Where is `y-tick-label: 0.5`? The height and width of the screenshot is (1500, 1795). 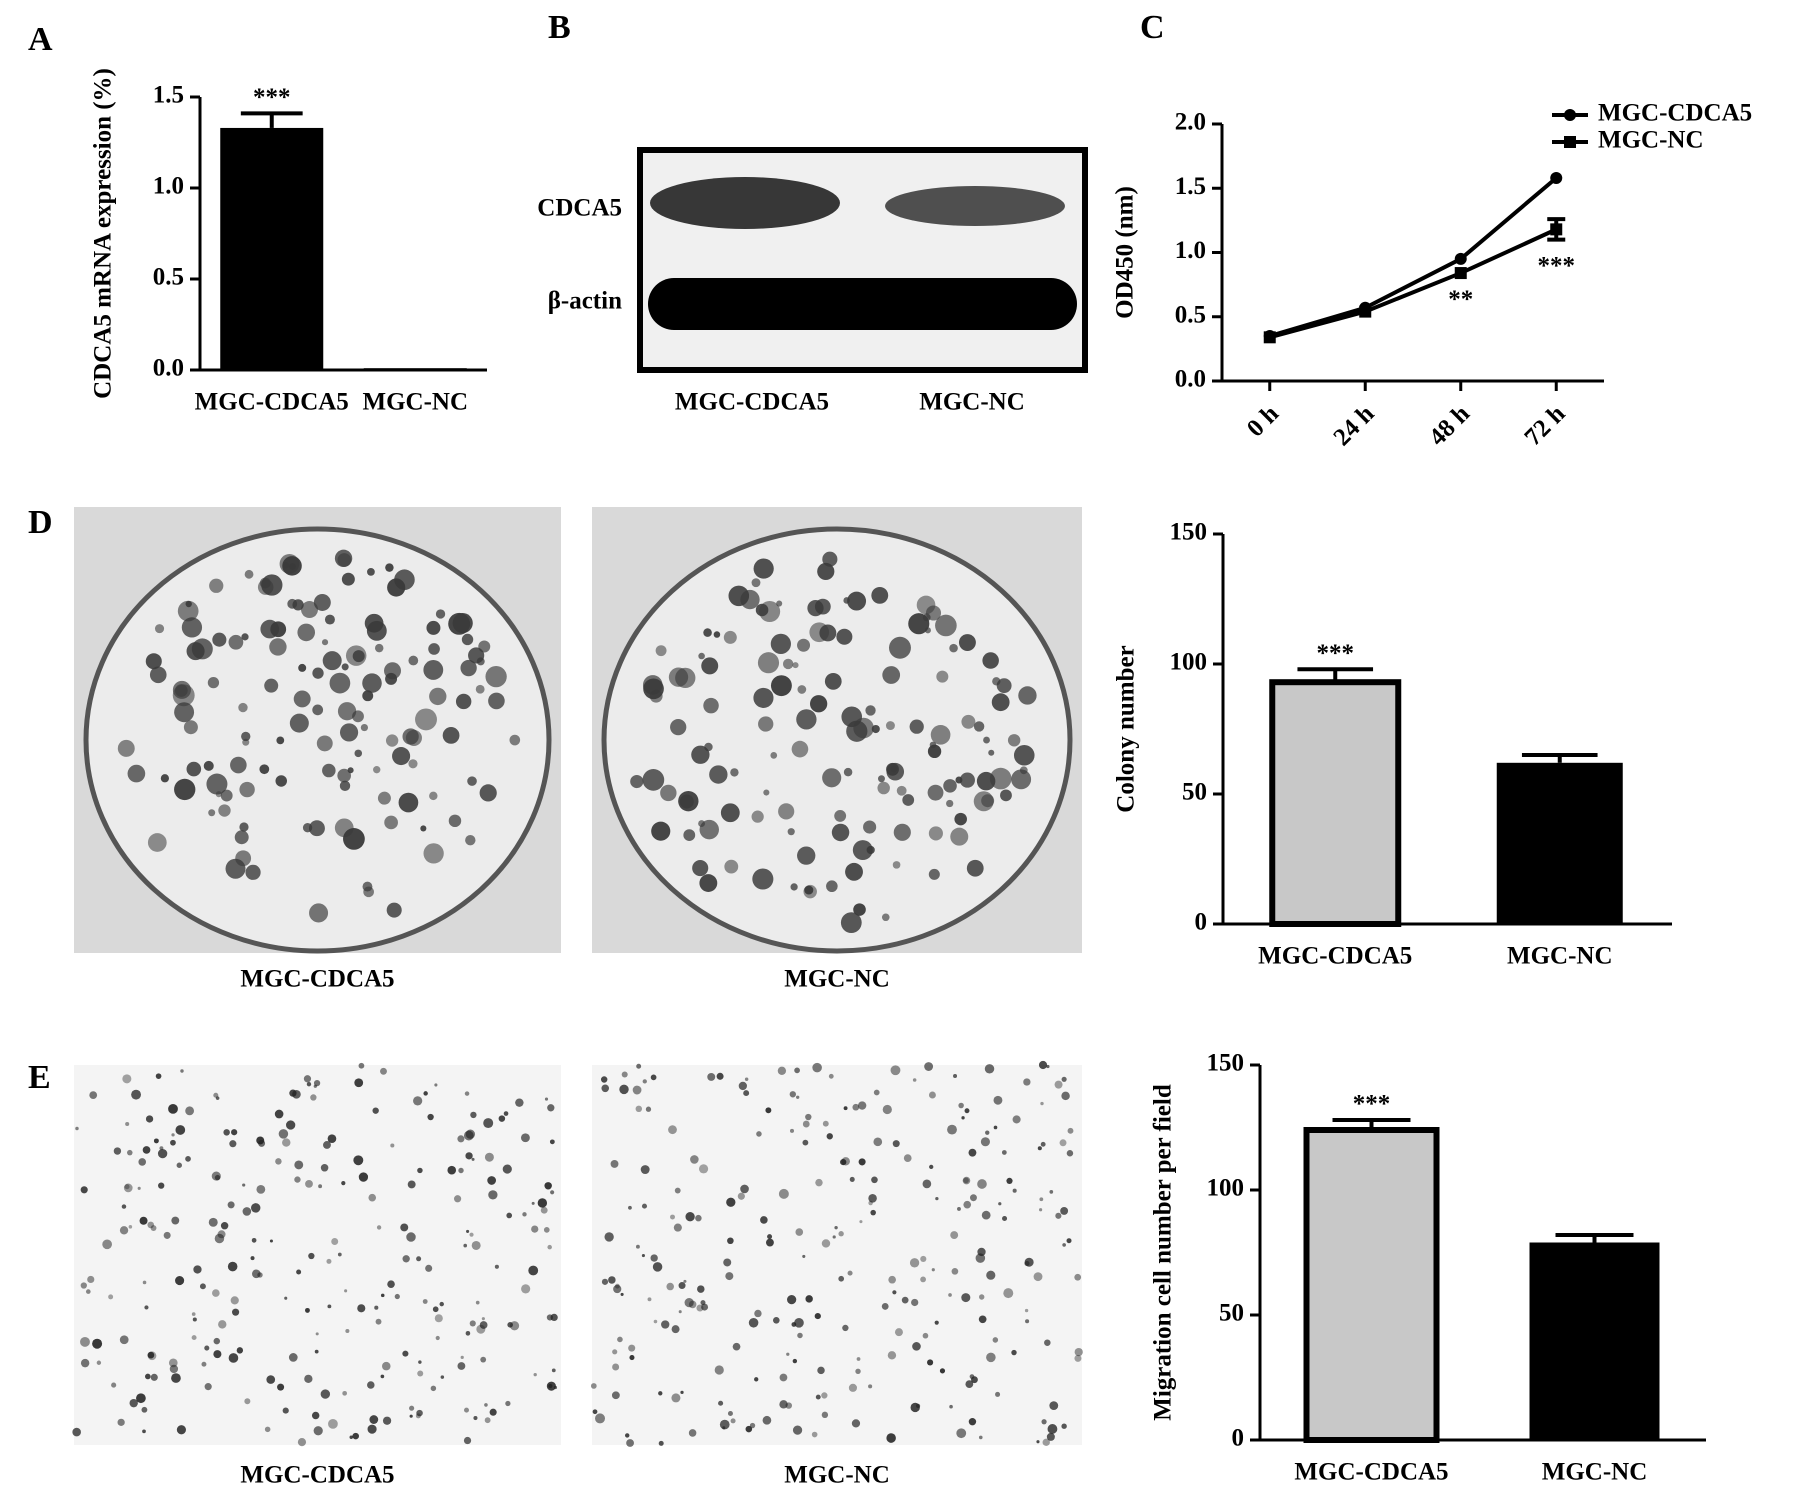
y-tick-label: 0.5 is located at coordinates (168, 277).